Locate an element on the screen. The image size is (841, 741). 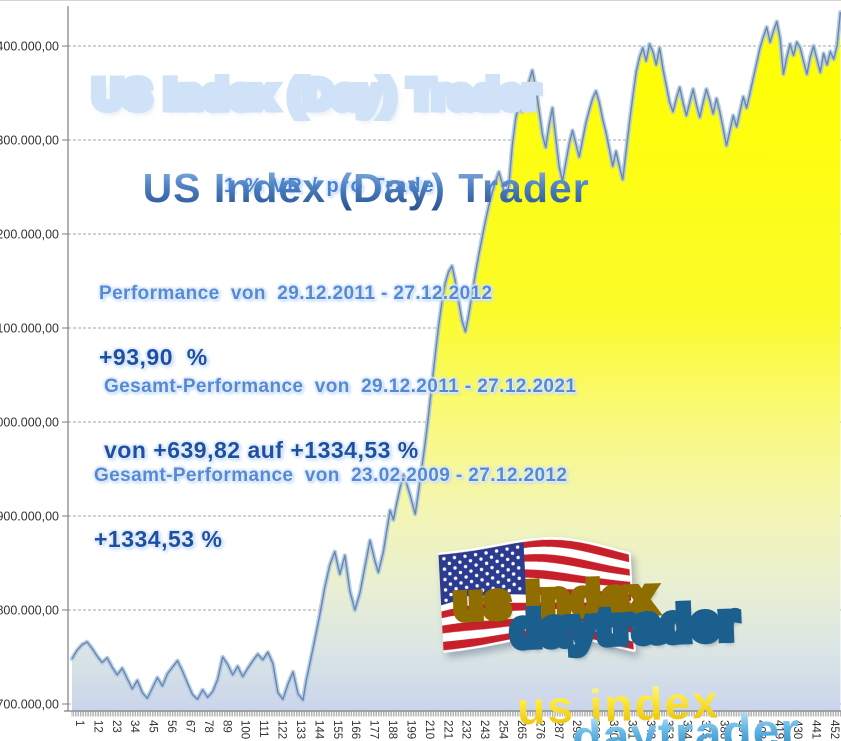
y-tick-label: 1.100.000,00 is located at coordinates (29, 329).